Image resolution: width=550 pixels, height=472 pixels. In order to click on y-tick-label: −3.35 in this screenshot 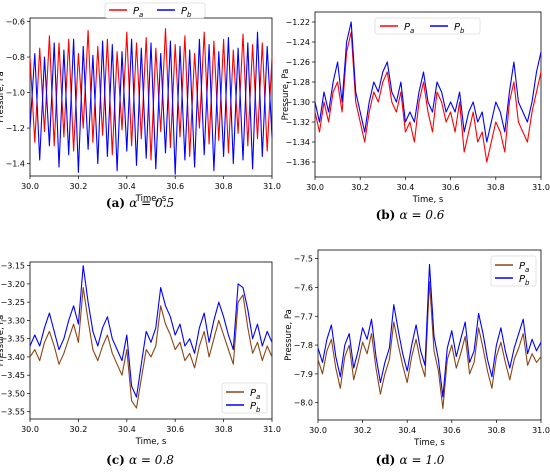, I will do `click(12, 339)`.